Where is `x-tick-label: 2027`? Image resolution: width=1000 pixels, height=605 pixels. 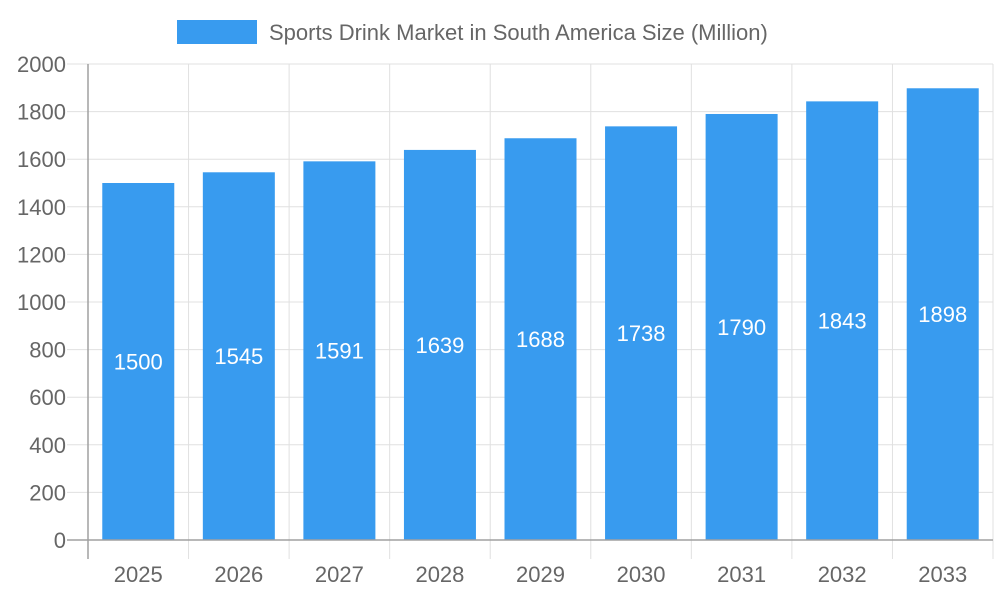
x-tick-label: 2027 is located at coordinates (339, 574).